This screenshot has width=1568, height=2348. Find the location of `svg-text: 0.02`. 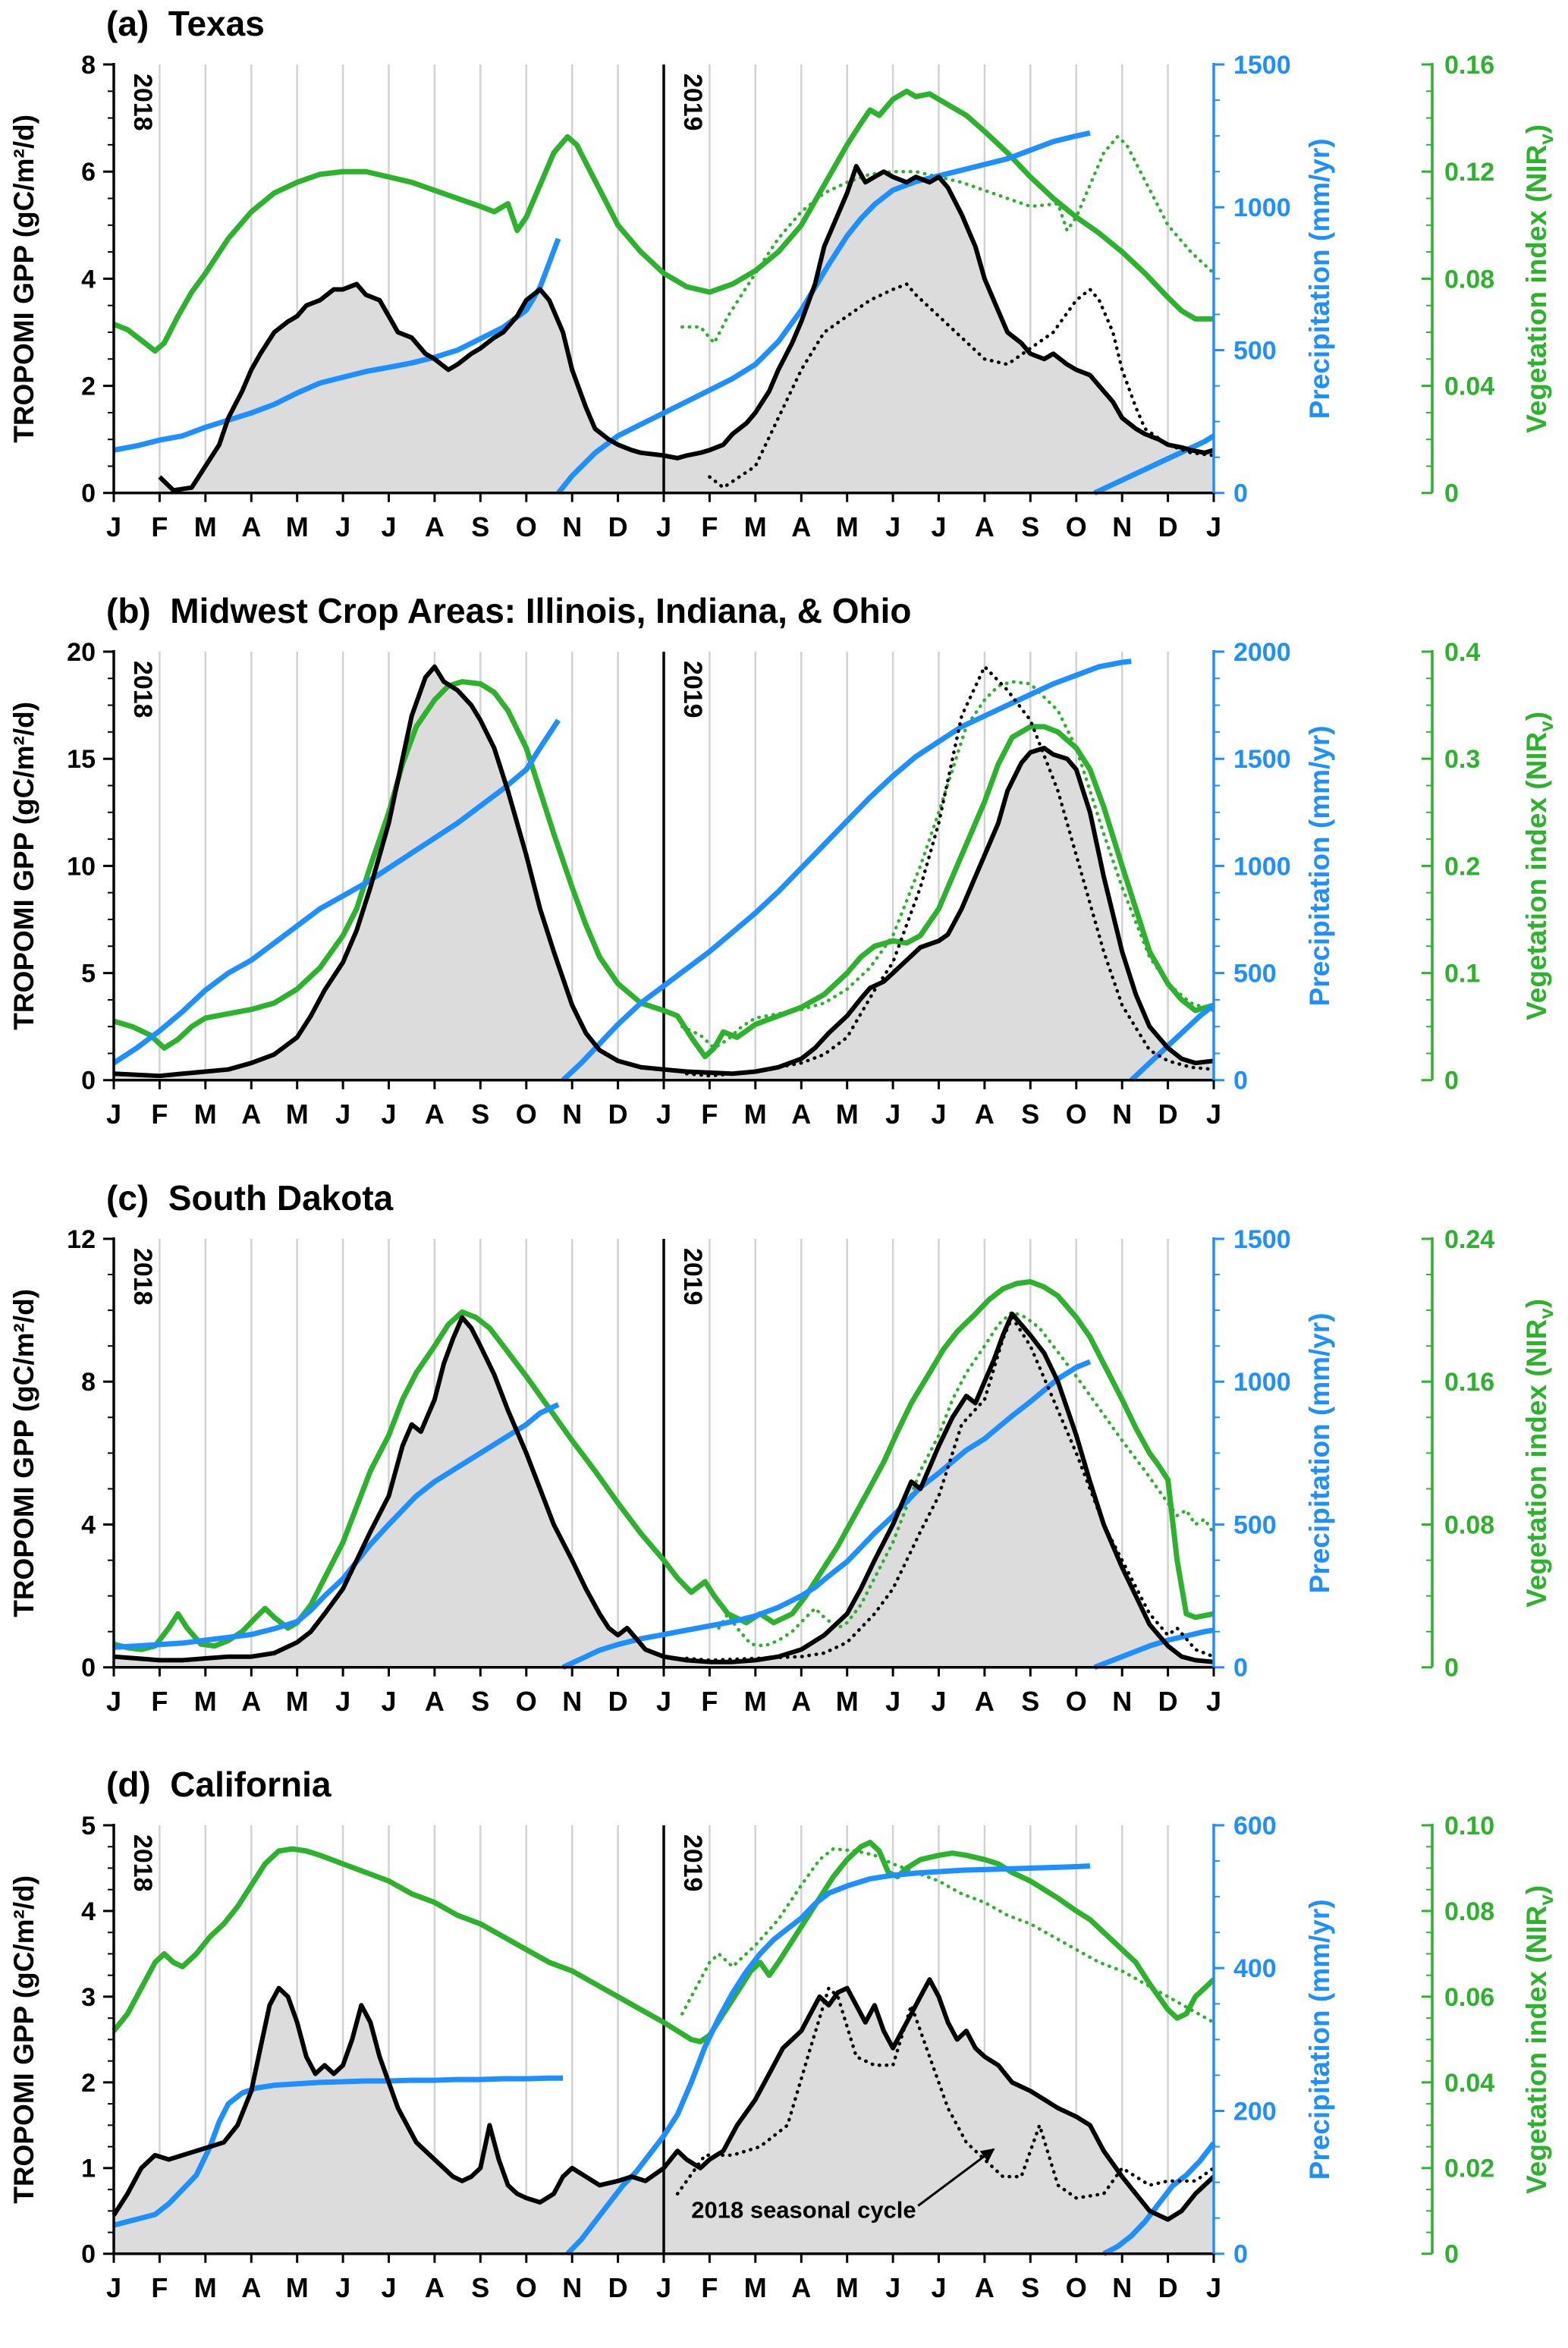

svg-text: 0.02 is located at coordinates (1469, 2169).